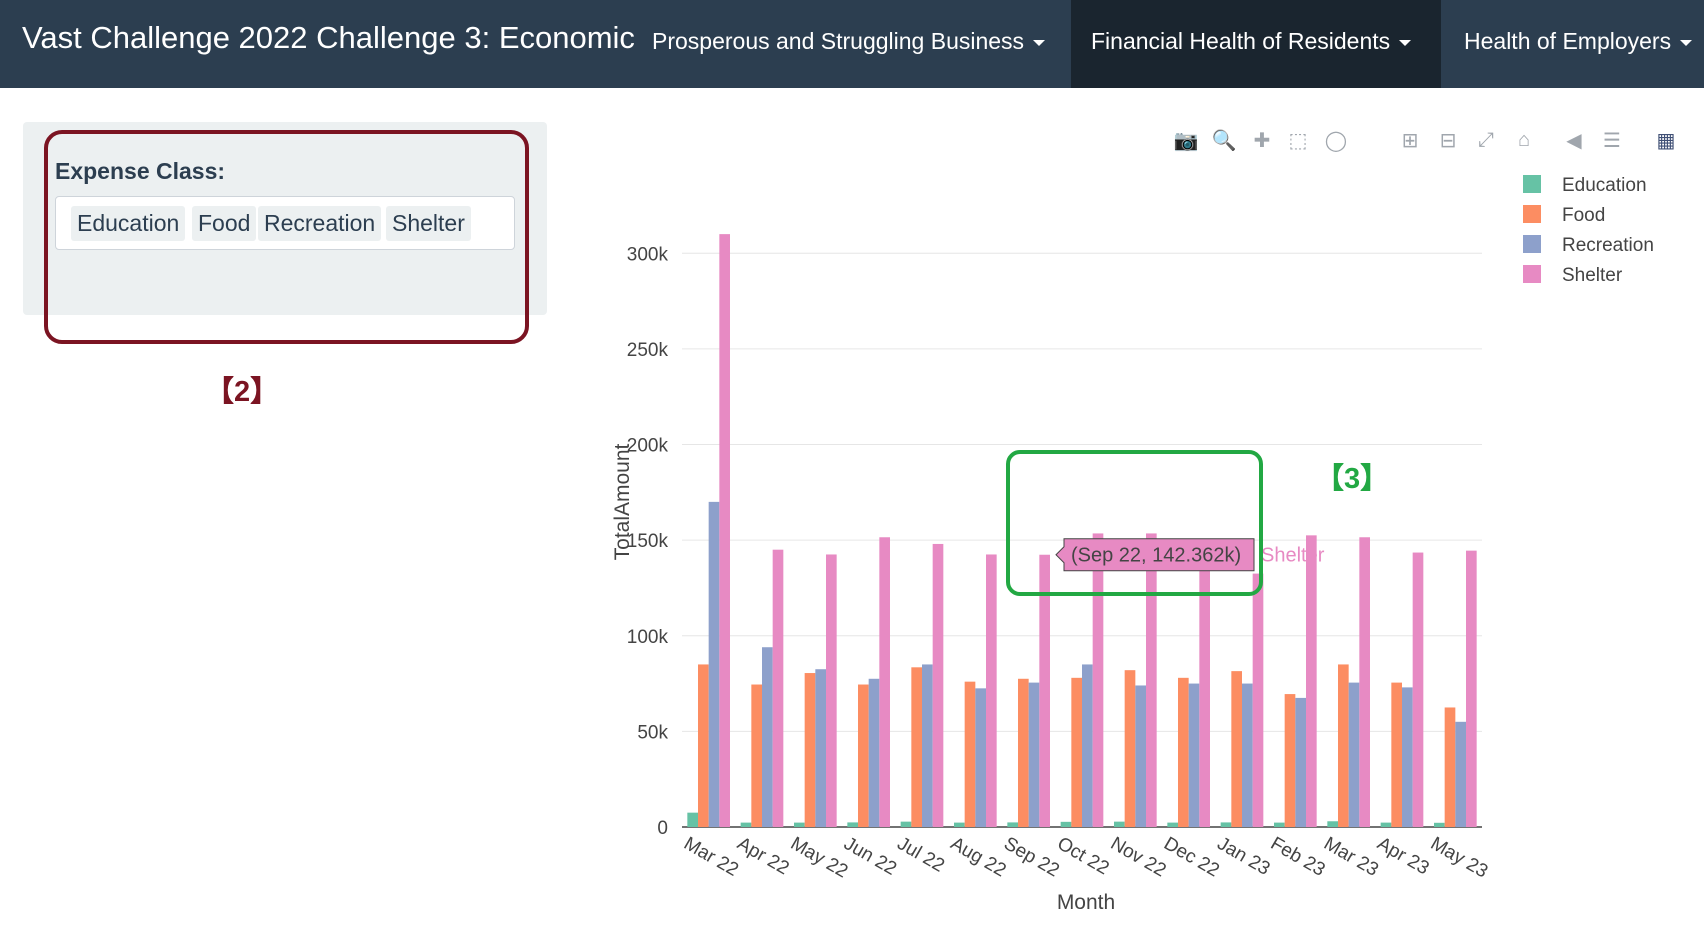 This screenshot has width=1704, height=925. Describe the element at coordinates (1459, 857) in the screenshot. I see `x-tick-label: May 23` at that location.